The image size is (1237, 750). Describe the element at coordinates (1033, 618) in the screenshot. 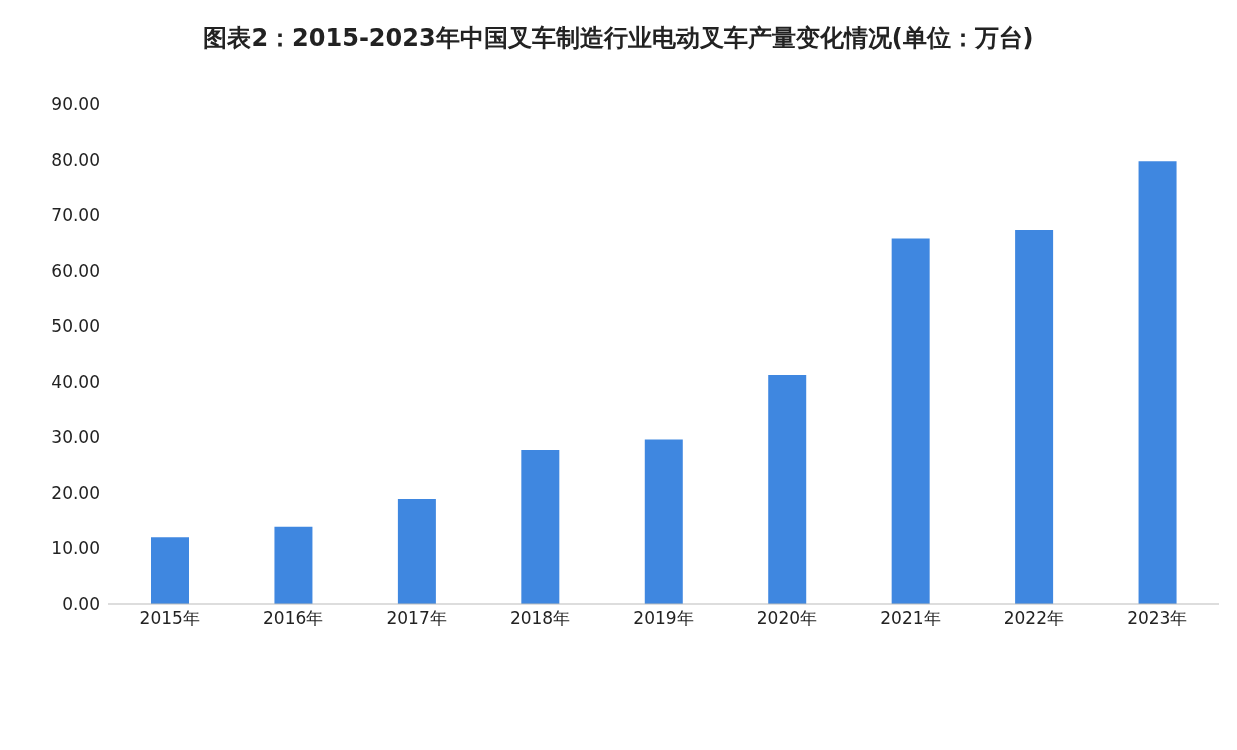

I see `x-tick-label: 2022年` at that location.